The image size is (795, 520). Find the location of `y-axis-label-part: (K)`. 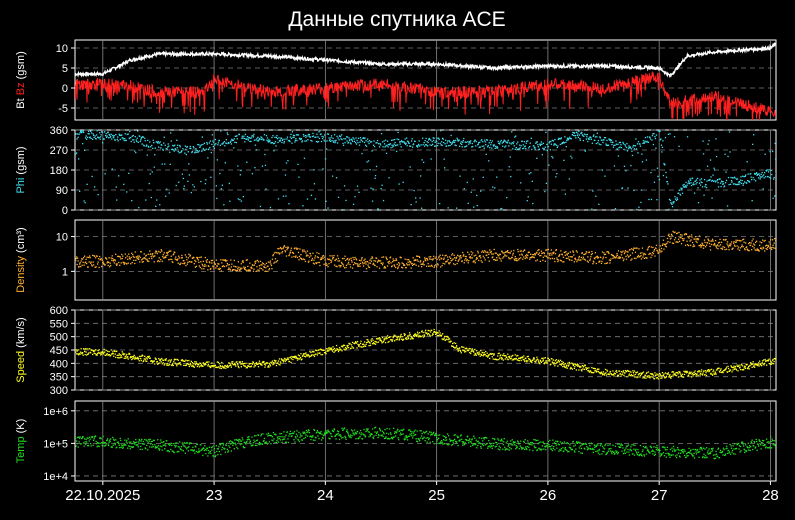

y-axis-label-part: (K) is located at coordinates (21, 428).